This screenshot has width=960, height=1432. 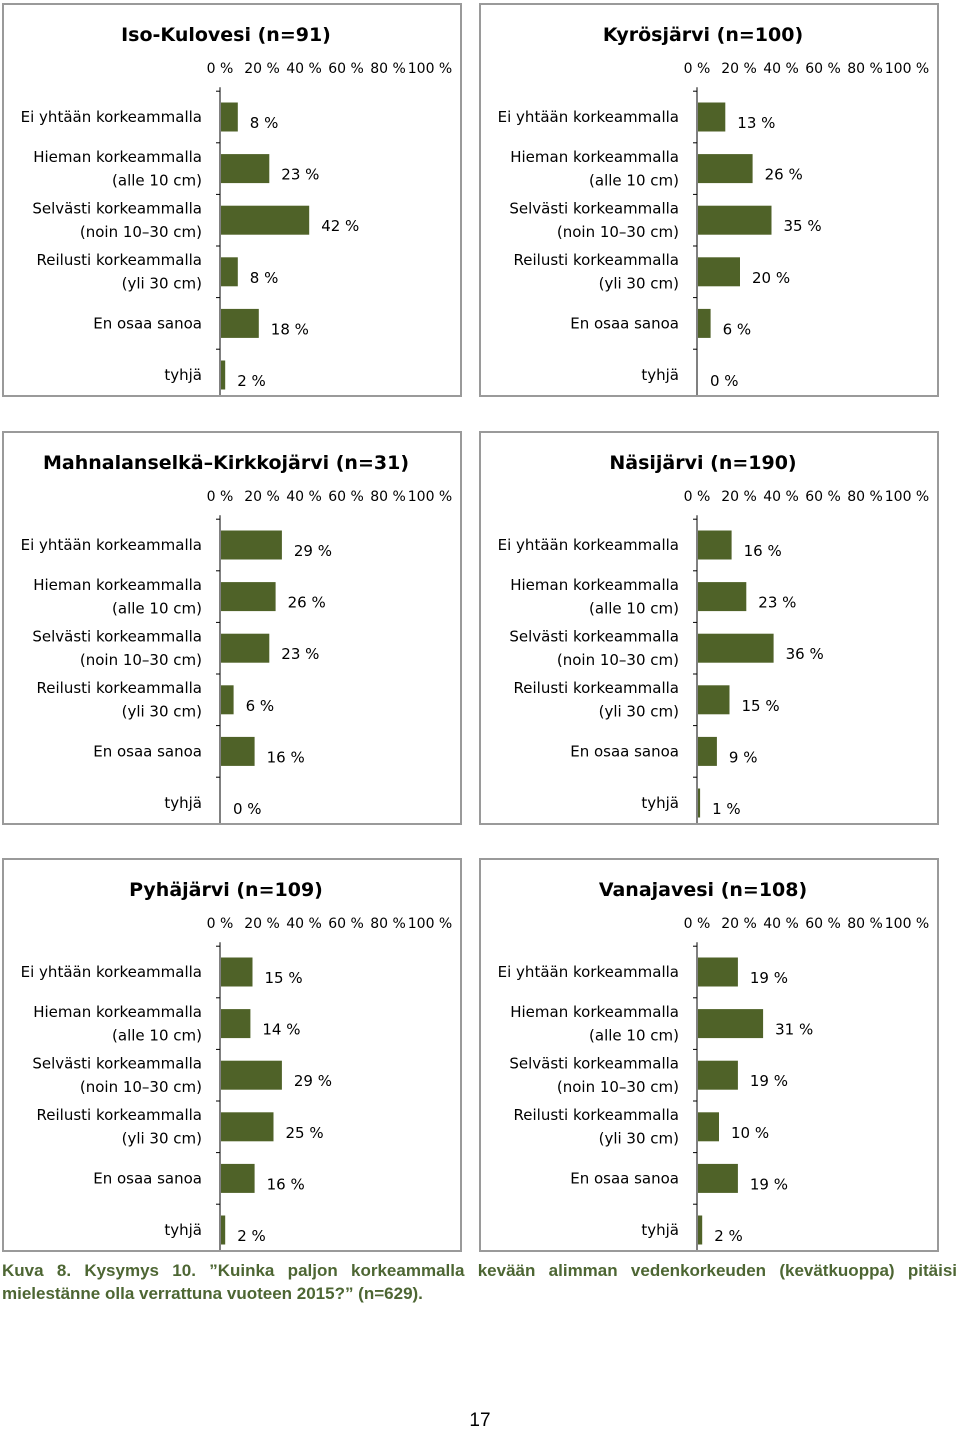 What do you see at coordinates (480, 1420) in the screenshot?
I see `page-number: 17` at bounding box center [480, 1420].